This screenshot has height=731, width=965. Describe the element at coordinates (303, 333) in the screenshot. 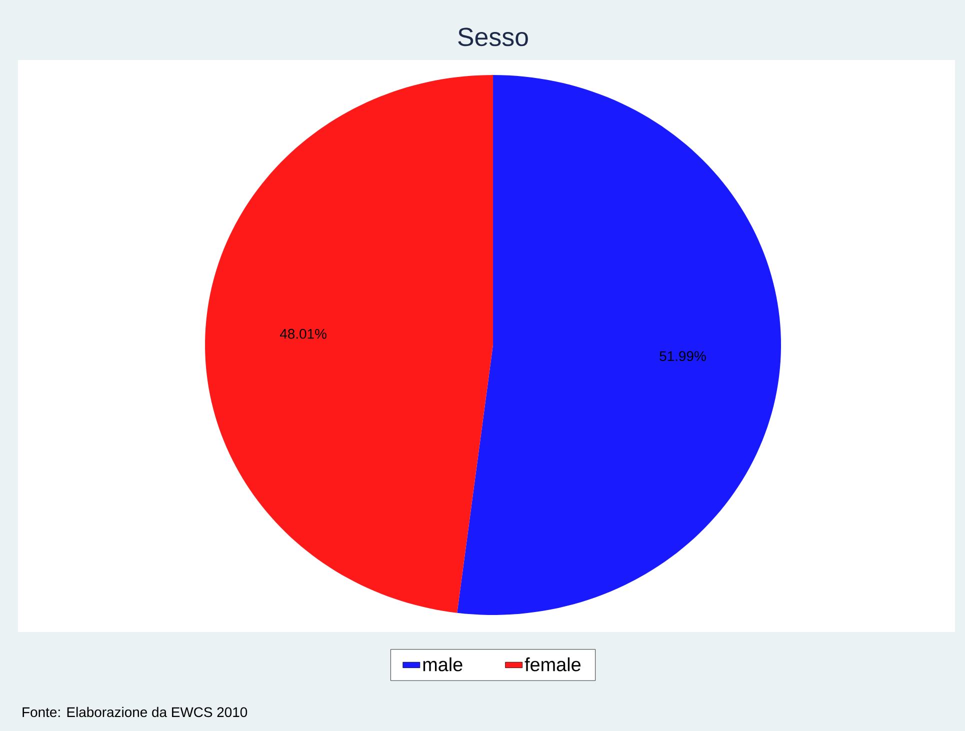

I see `data-label: 48.01%` at that location.